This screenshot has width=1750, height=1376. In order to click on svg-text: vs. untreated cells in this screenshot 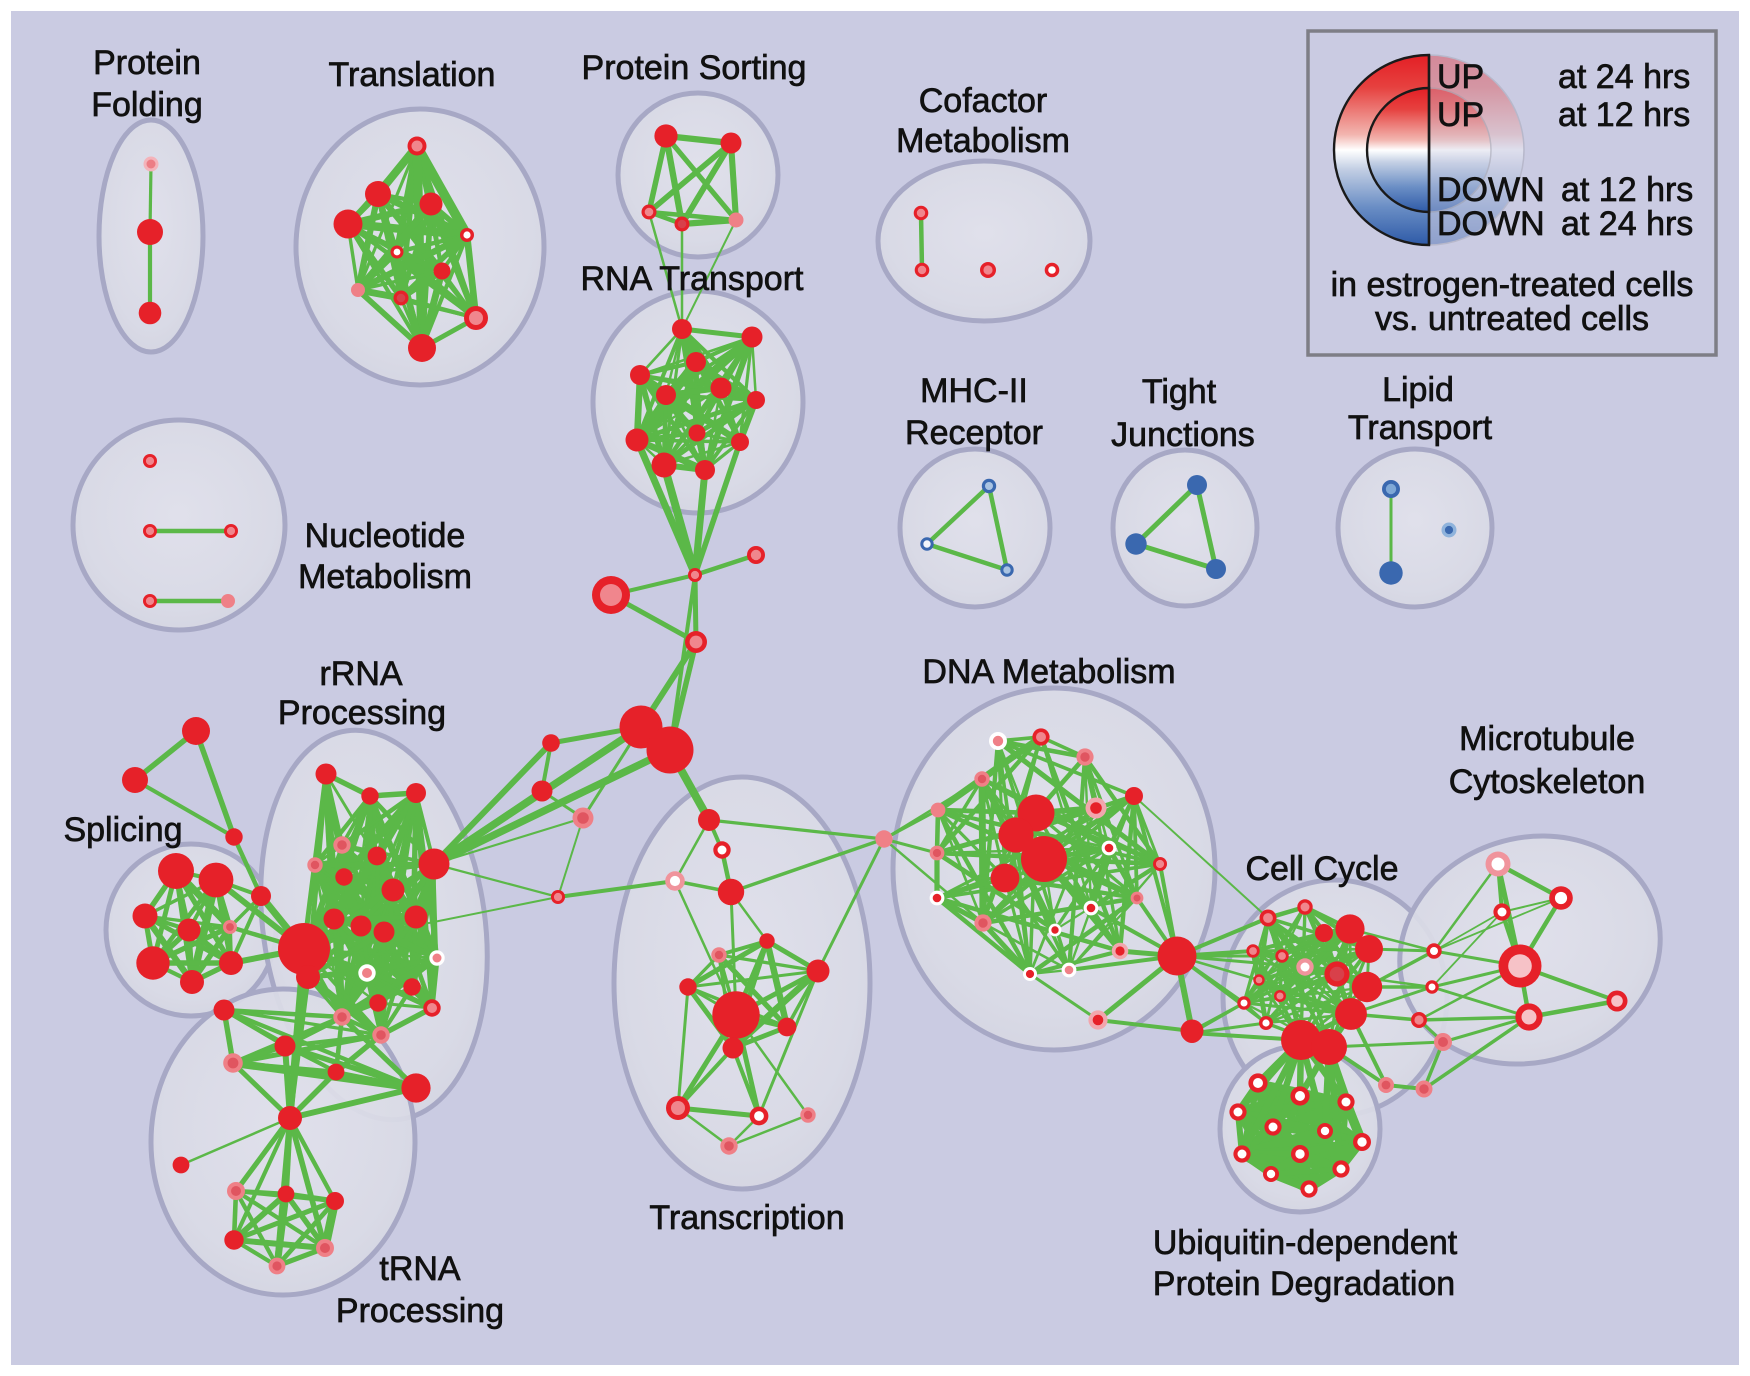, I will do `click(1512, 319)`.